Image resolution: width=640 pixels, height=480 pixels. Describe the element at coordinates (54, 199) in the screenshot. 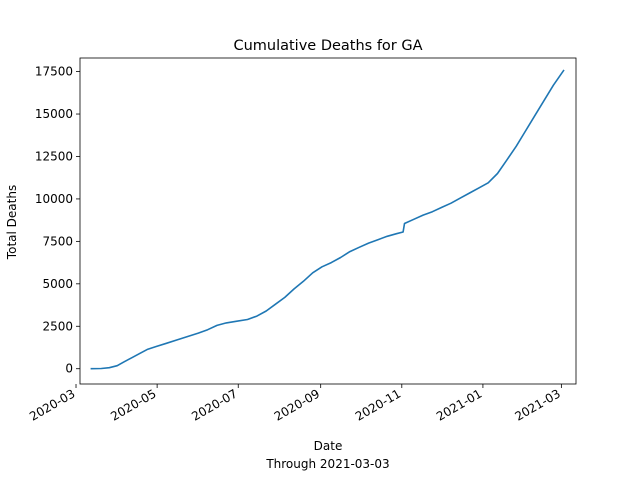

I see `y-tick-label: 10000` at that location.